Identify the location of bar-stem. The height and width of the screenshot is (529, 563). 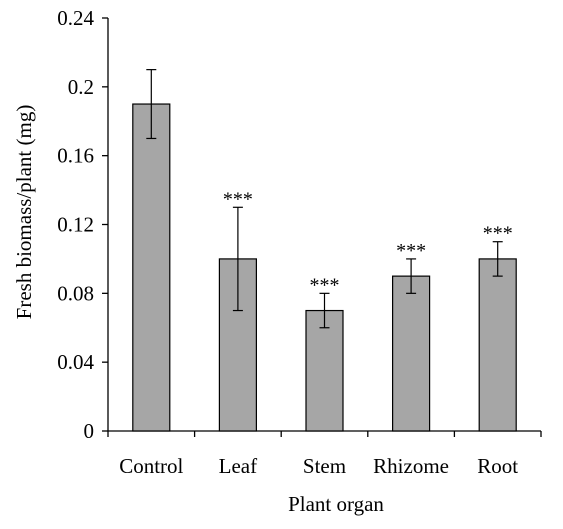
(324, 370).